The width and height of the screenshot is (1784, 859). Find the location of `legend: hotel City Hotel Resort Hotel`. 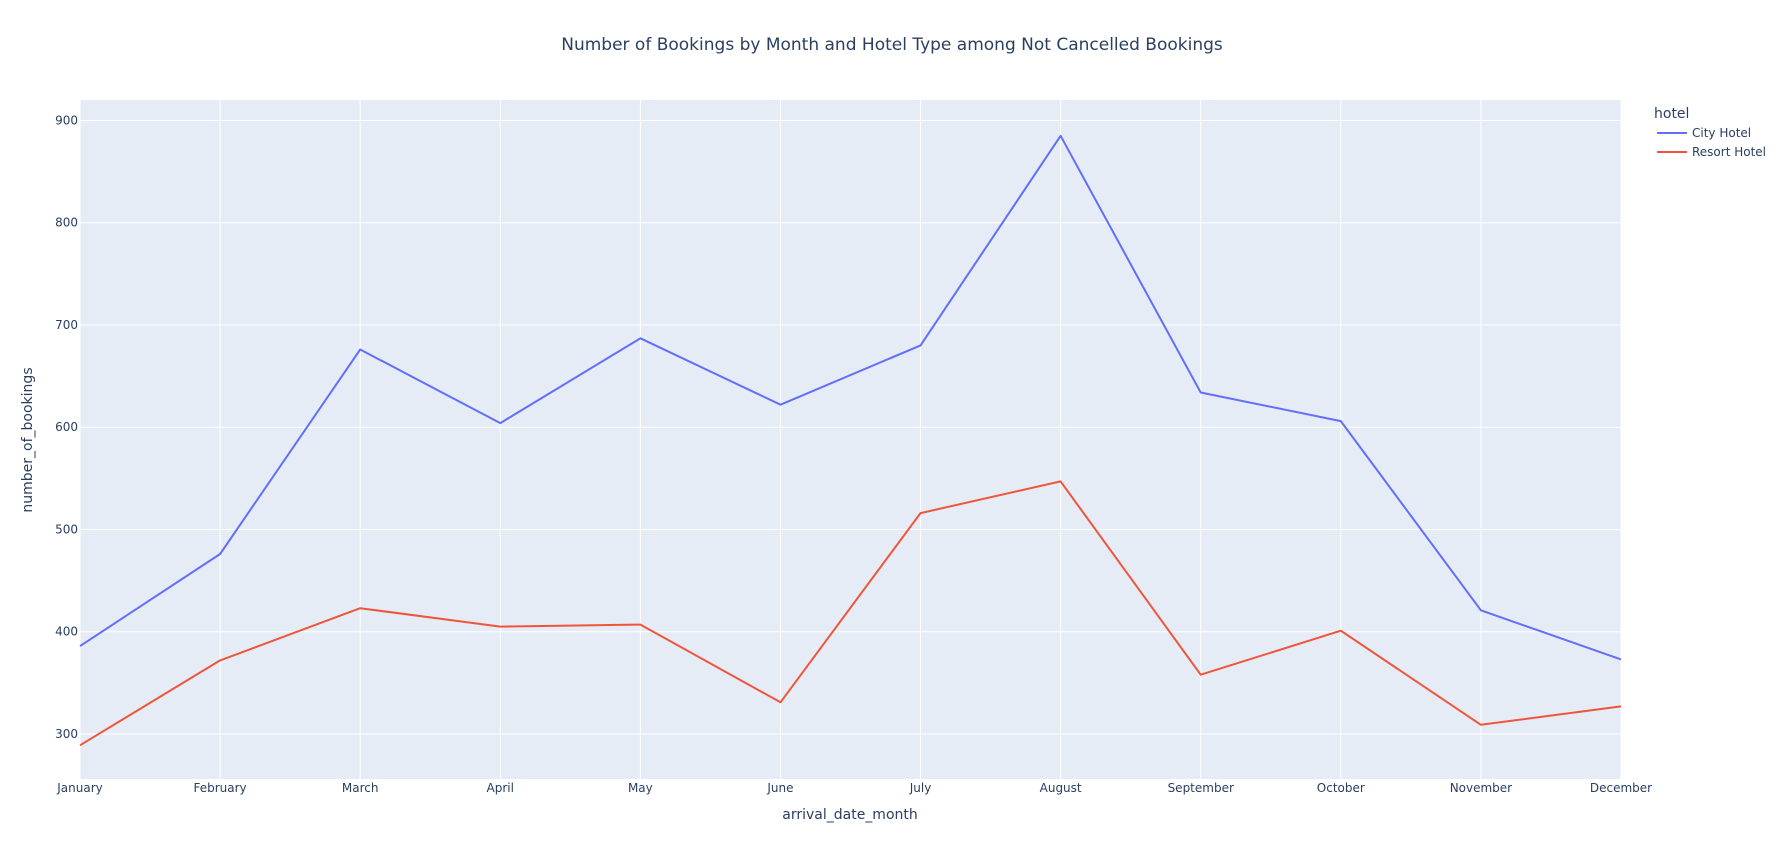

legend: hotel City Hotel Resort Hotel is located at coordinates (1710, 132).